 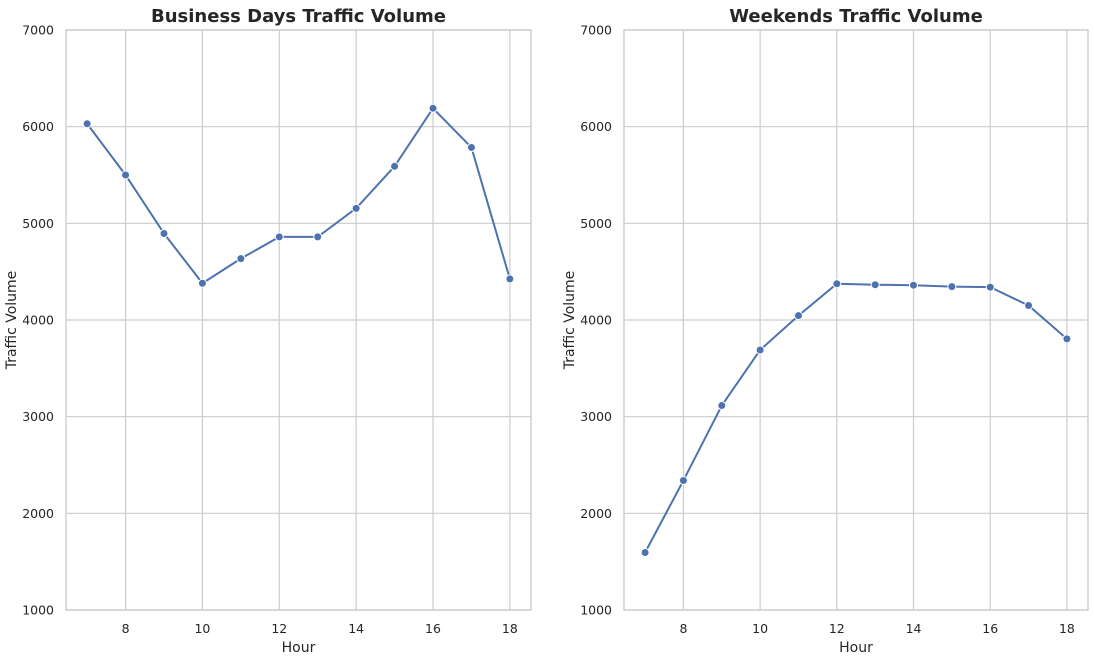 I want to click on weekend-chart-title: Weekends Traffic Volume, so click(x=856, y=16).